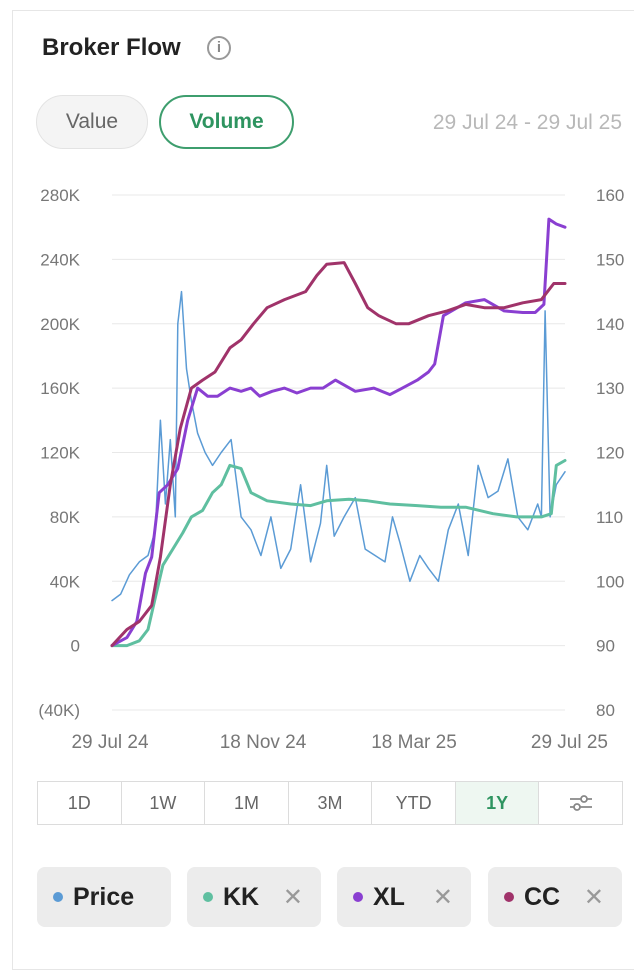 This screenshot has height=970, width=634. What do you see at coordinates (610, 388) in the screenshot?
I see `right-axis-tick: 130` at bounding box center [610, 388].